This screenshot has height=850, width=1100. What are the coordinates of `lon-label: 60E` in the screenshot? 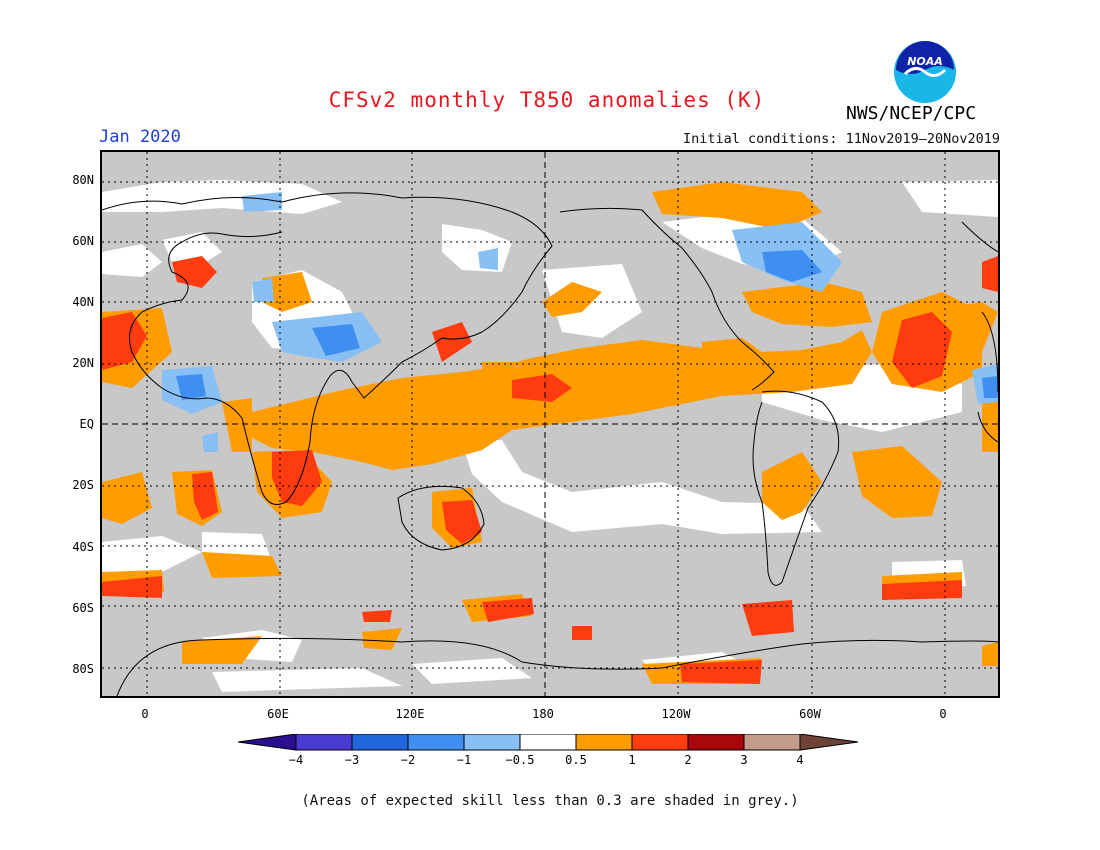 It's located at (278, 714).